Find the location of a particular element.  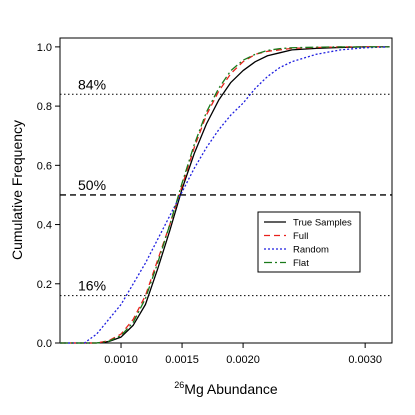

x-tick-label: 0.0020 is located at coordinates (243, 360).